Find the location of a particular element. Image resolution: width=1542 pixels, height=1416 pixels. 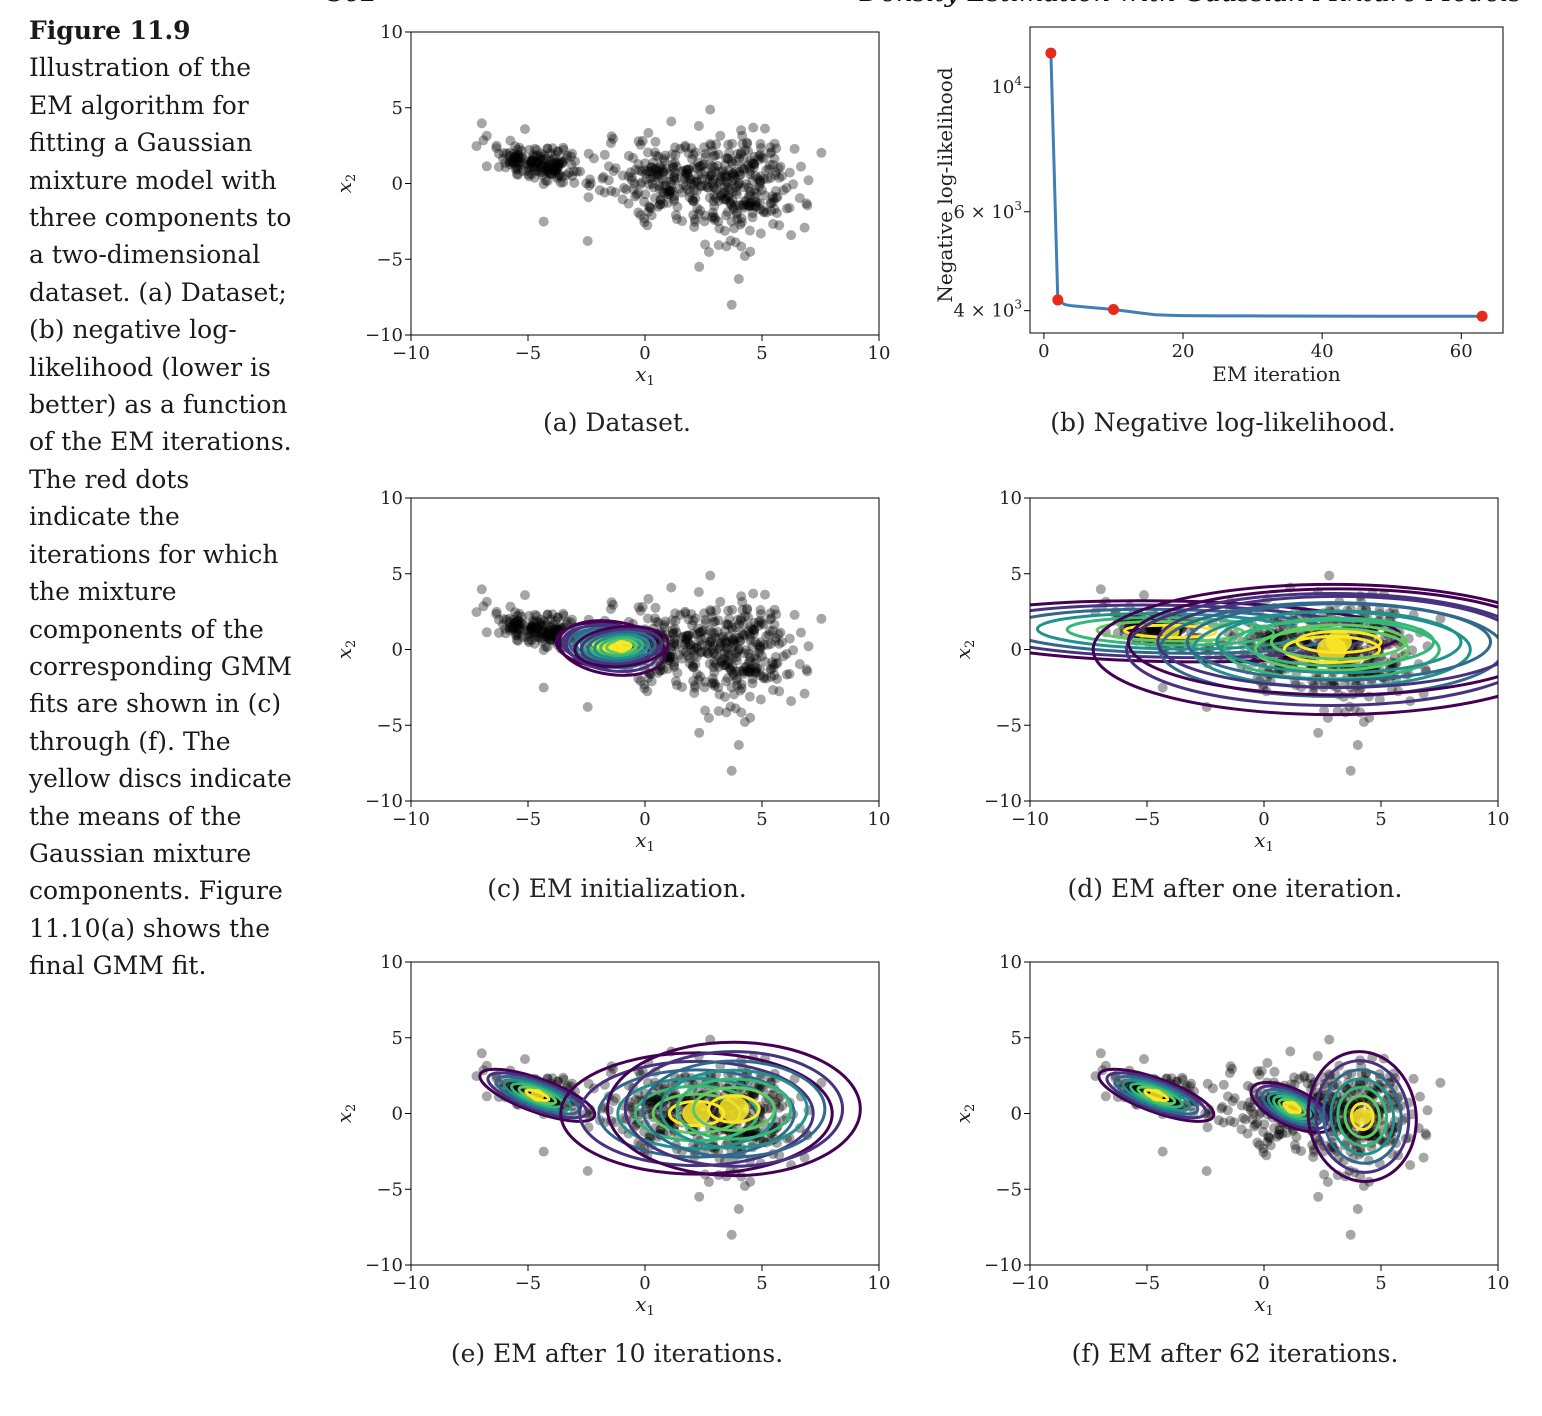

y-axis-label-main: x is located at coordinates (963, 653).